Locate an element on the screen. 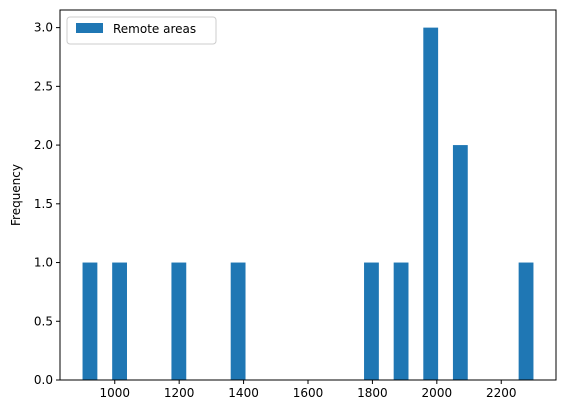 This screenshot has width=567, height=417. x-axis: 1000 1200 1400 1600 1800 2000 2200 is located at coordinates (308, 390).